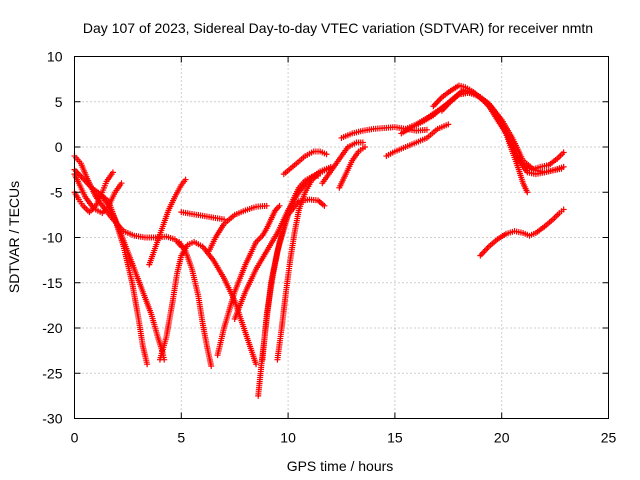  Describe the element at coordinates (609, 438) in the screenshot. I see `x-tick-label: 25` at that location.